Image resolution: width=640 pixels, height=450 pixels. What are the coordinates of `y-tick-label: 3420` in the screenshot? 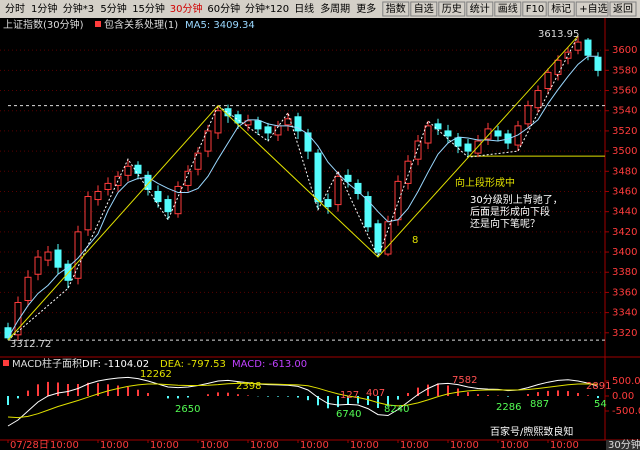 It's located at (624, 232).